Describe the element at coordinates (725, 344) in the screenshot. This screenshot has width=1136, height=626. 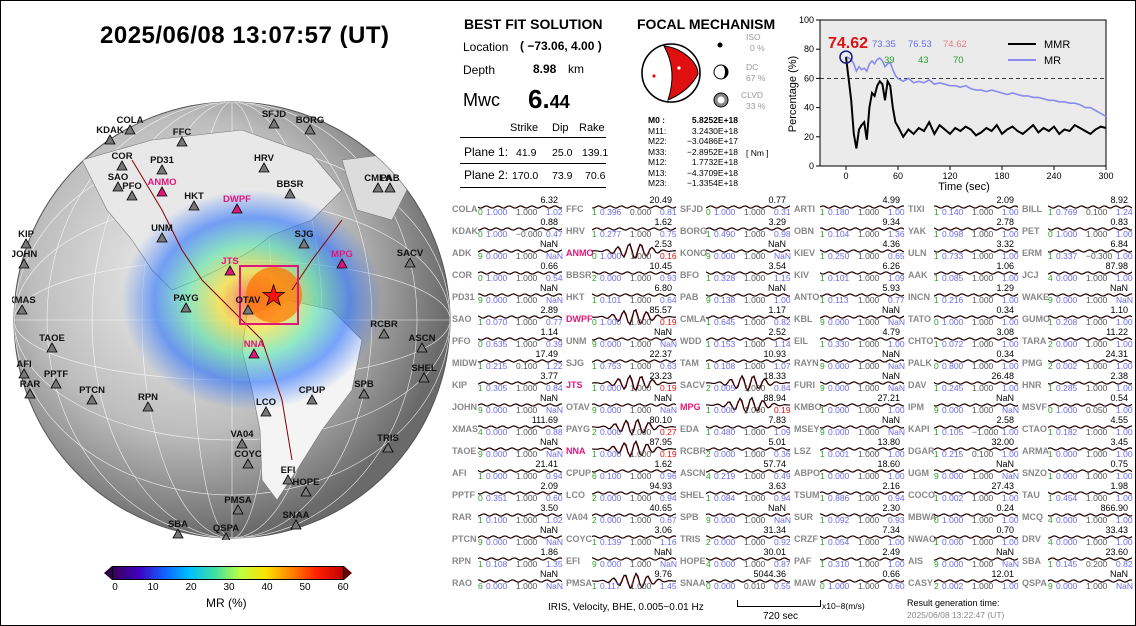
I see `stat-b: 0.153` at that location.